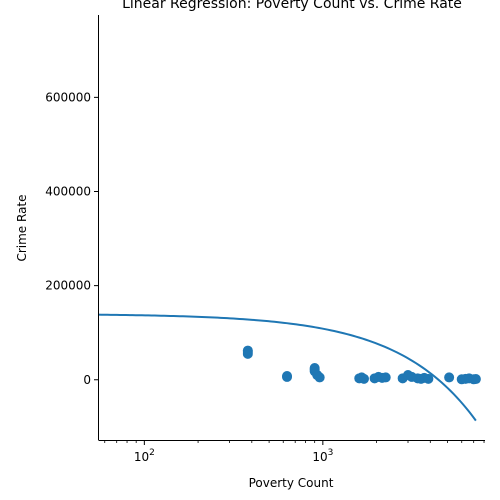 The width and height of the screenshot is (500, 500). I want to click on y-axis-label: Crime Rate, so click(22, 227).